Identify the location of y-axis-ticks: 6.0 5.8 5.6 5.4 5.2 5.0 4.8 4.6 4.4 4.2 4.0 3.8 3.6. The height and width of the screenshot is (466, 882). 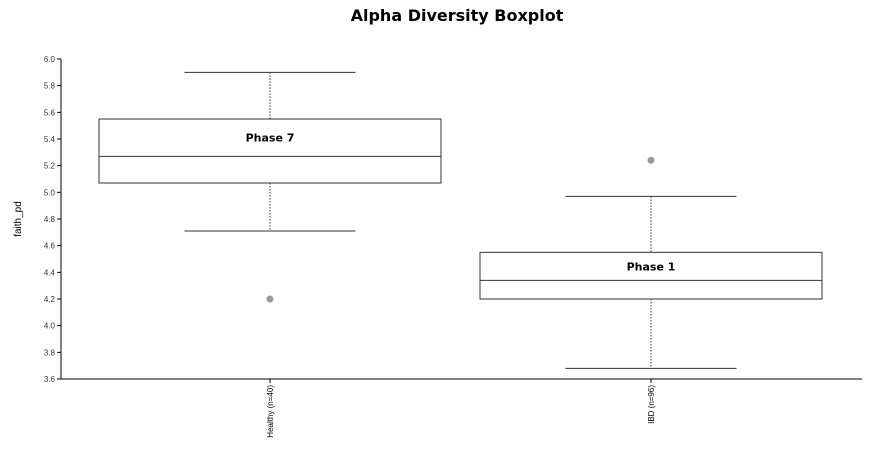
(52, 219).